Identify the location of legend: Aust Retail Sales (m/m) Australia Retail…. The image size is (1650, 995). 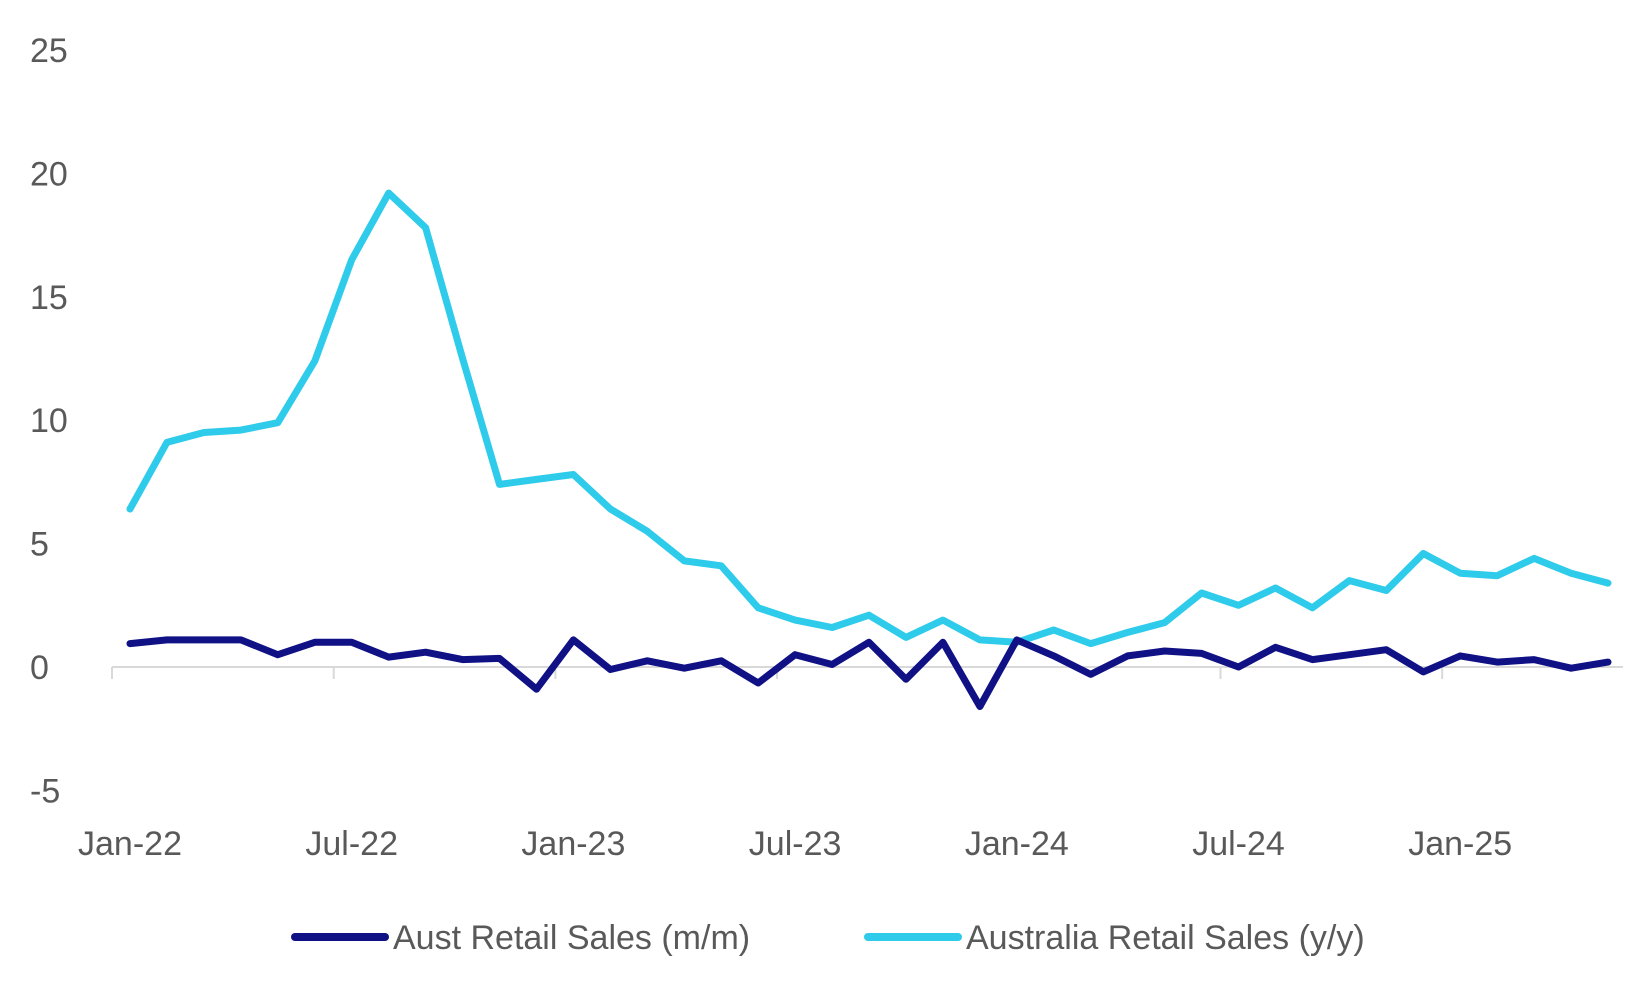
(828, 938).